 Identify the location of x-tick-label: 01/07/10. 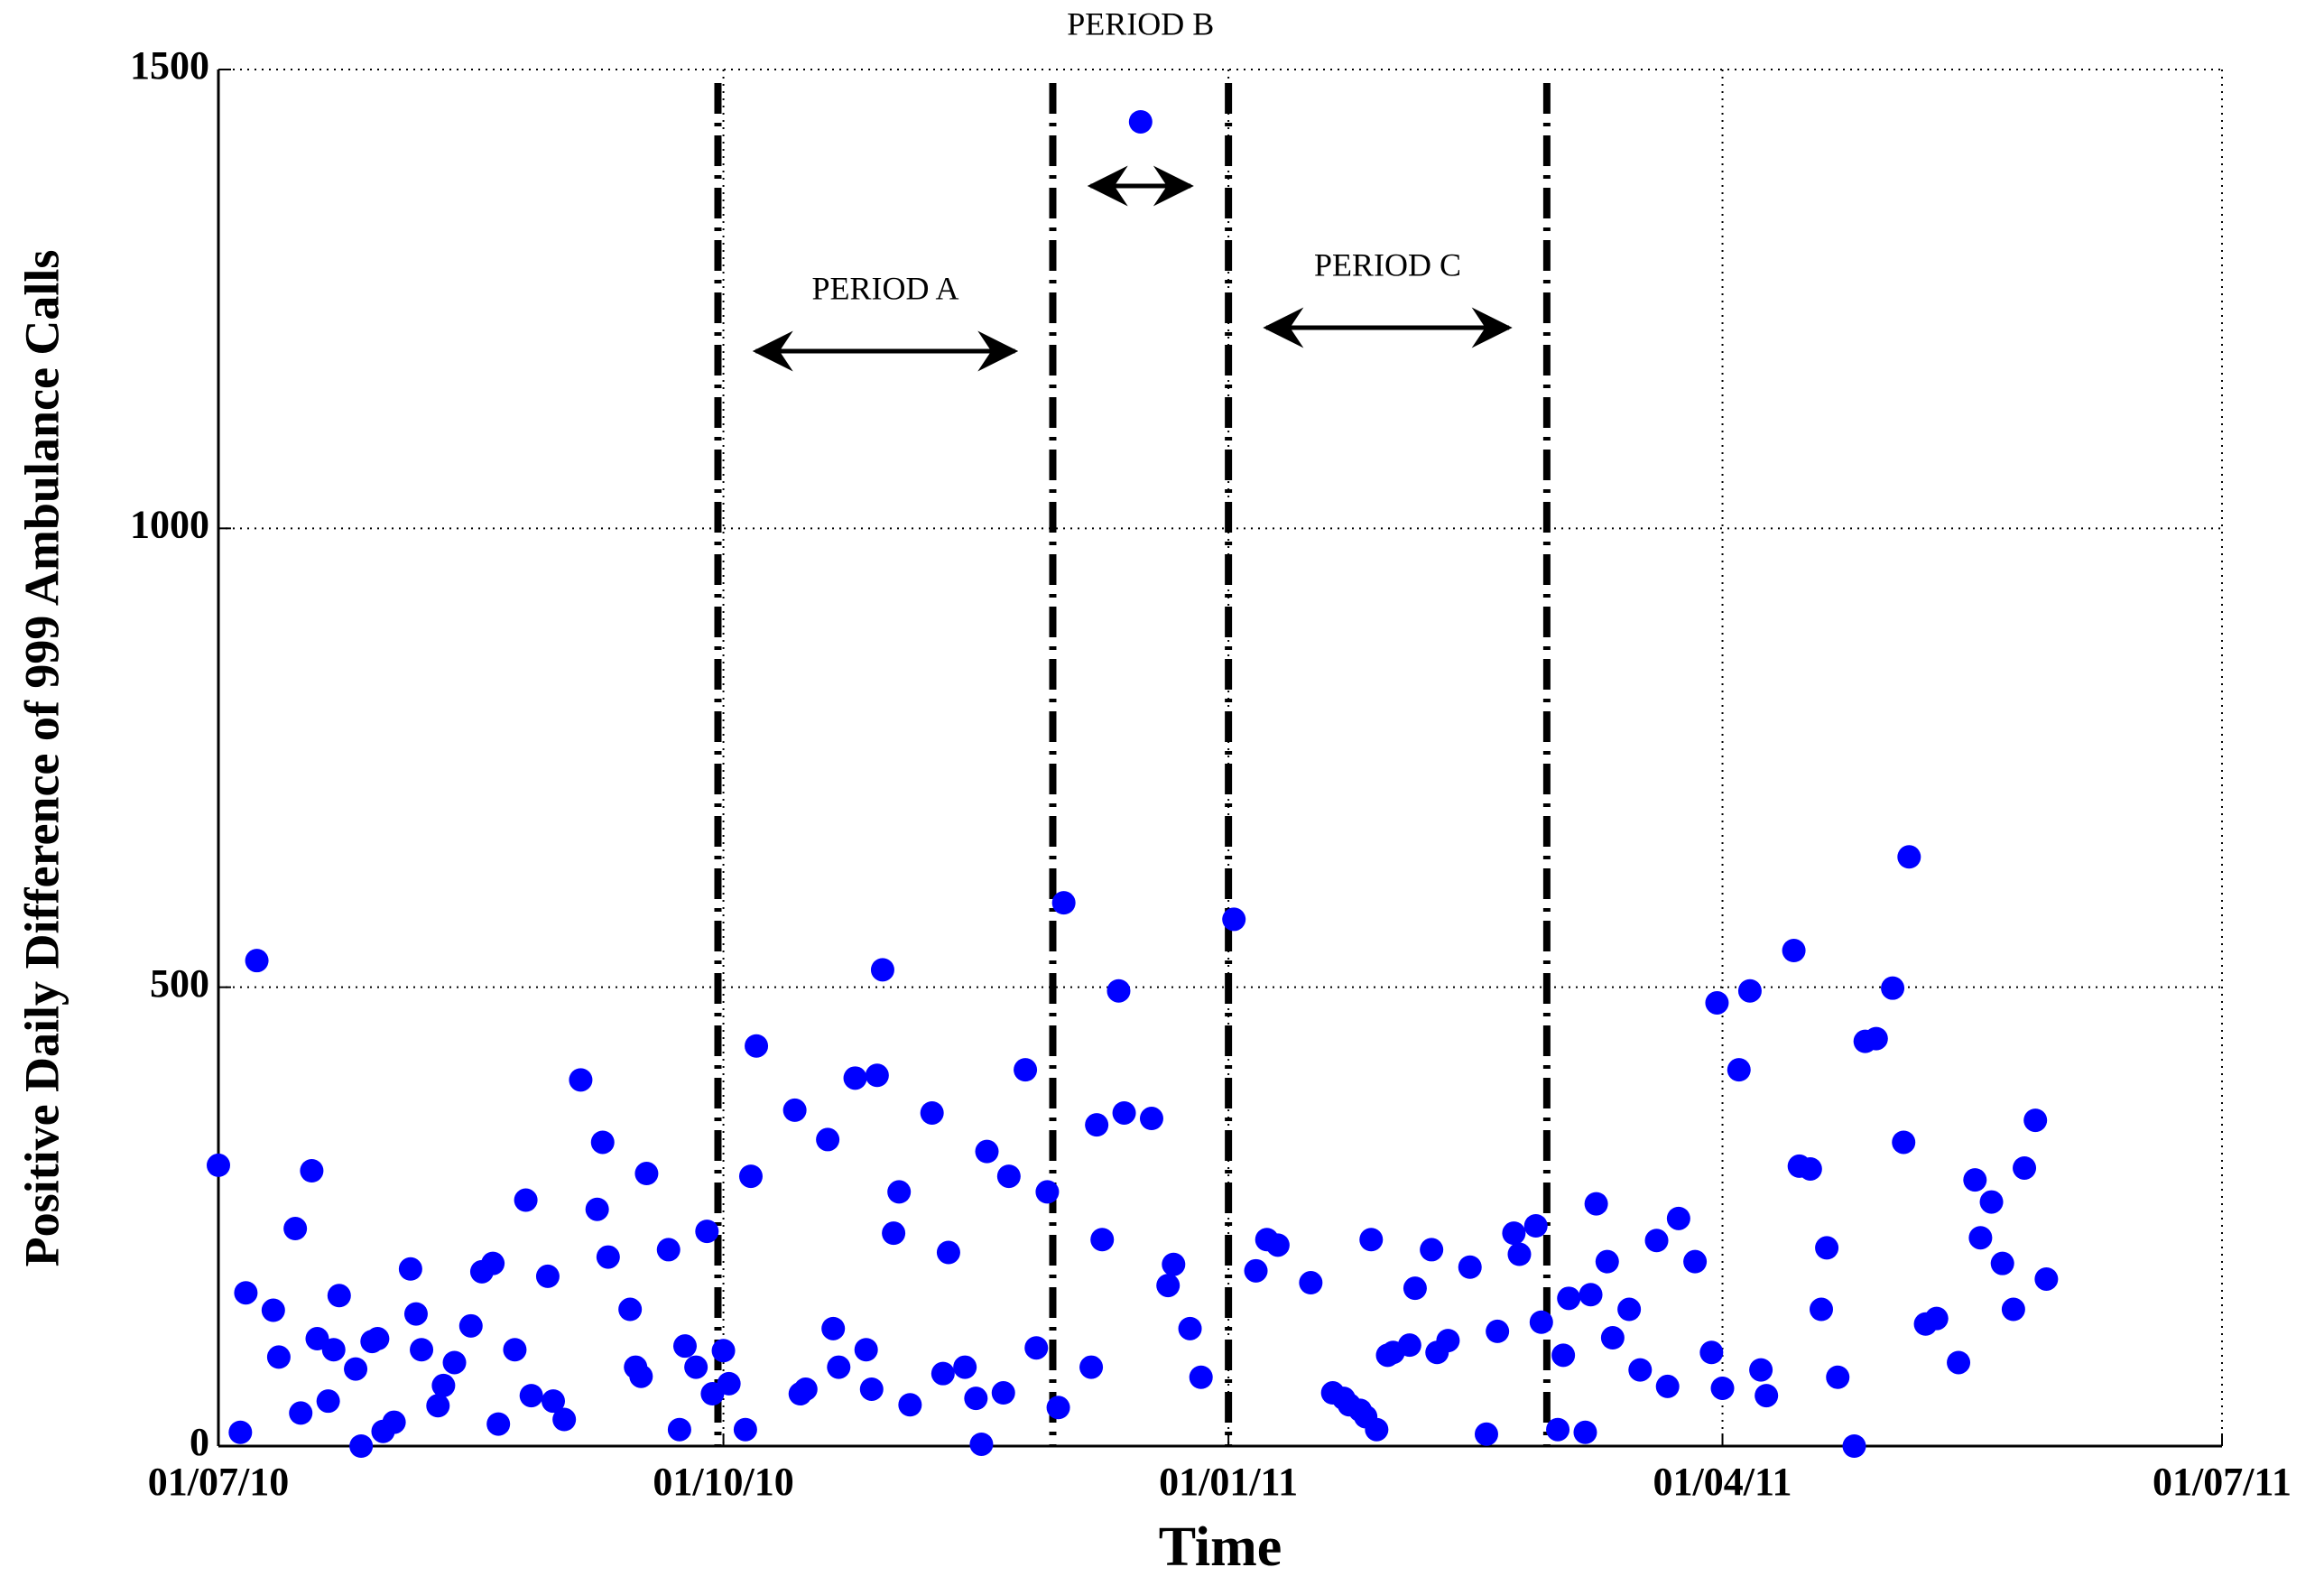
(219, 1482).